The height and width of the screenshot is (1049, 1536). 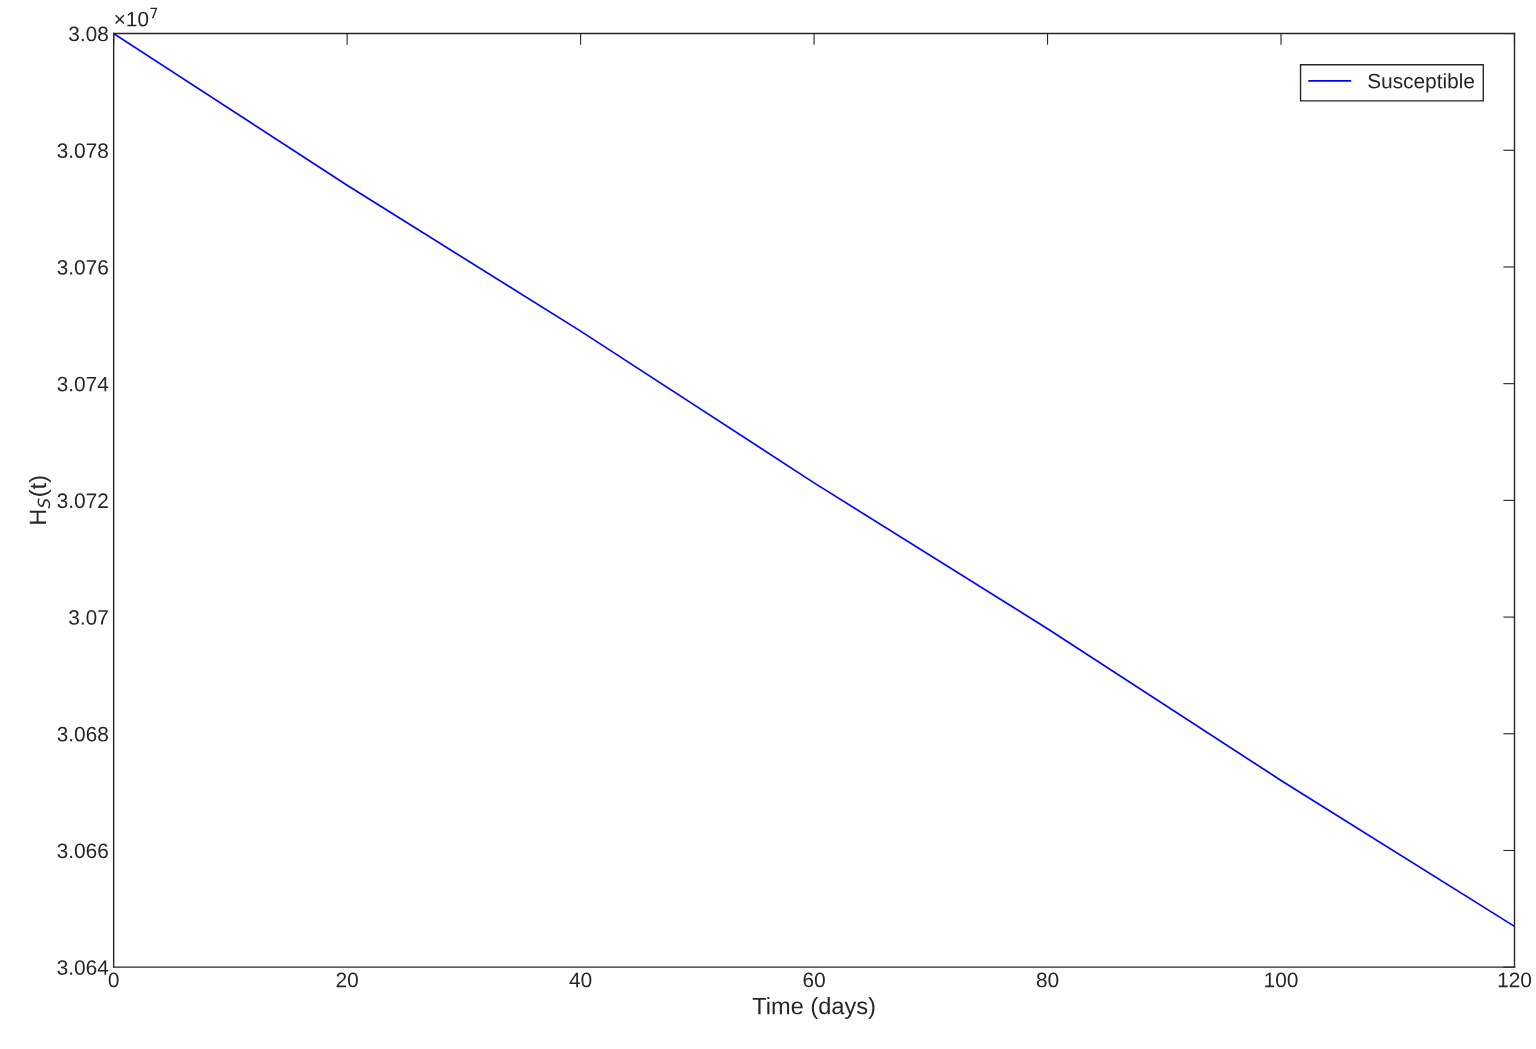 What do you see at coordinates (580, 980) in the screenshot?
I see `x-tick-label: 40` at bounding box center [580, 980].